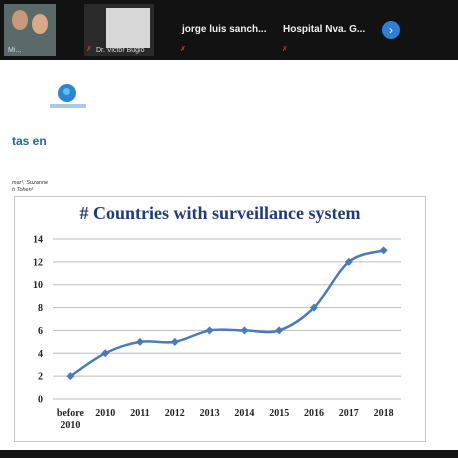 This screenshot has height=458, width=458. Describe the element at coordinates (67, 93) in the screenshot. I see `globe-logo-icon` at that location.